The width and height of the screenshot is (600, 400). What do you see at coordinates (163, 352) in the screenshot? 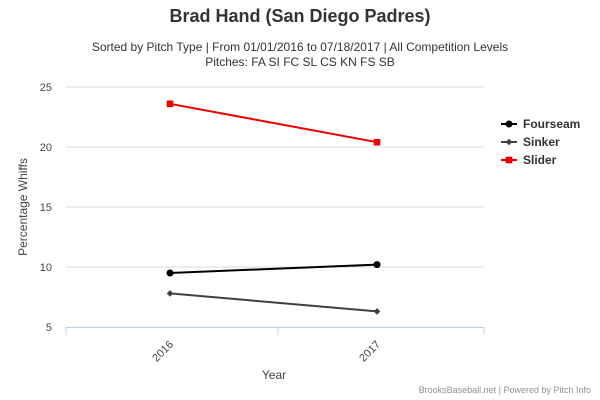
I see `x-tick-label: 2016` at bounding box center [163, 352].